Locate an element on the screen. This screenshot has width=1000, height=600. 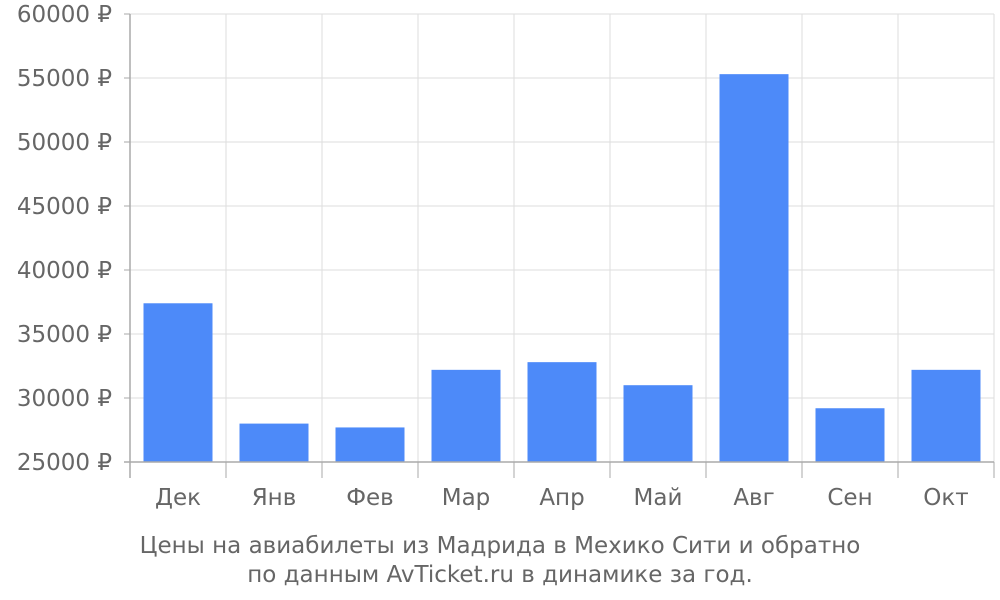
y-tick-label: 35000 ₽ is located at coordinates (64, 335).